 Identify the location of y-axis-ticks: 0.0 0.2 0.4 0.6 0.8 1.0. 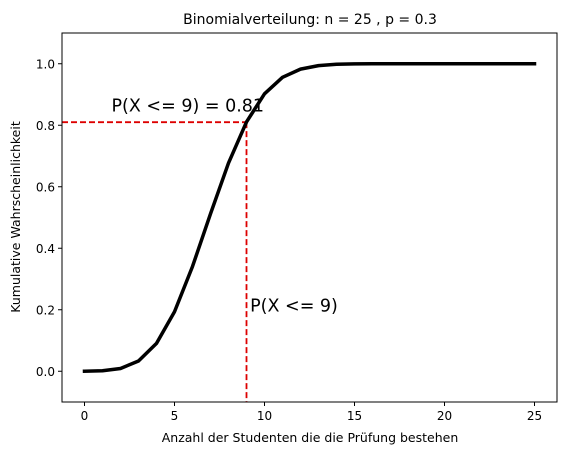
(49, 218).